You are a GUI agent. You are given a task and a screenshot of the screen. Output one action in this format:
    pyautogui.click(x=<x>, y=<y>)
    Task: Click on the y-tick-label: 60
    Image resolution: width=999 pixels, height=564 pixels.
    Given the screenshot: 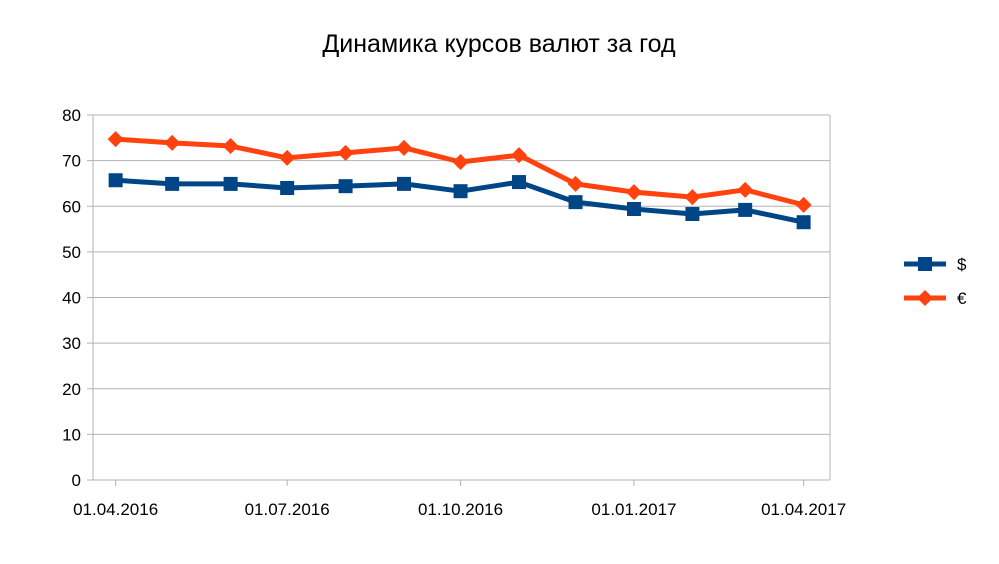 What is the action you would take?
    pyautogui.click(x=71, y=206)
    